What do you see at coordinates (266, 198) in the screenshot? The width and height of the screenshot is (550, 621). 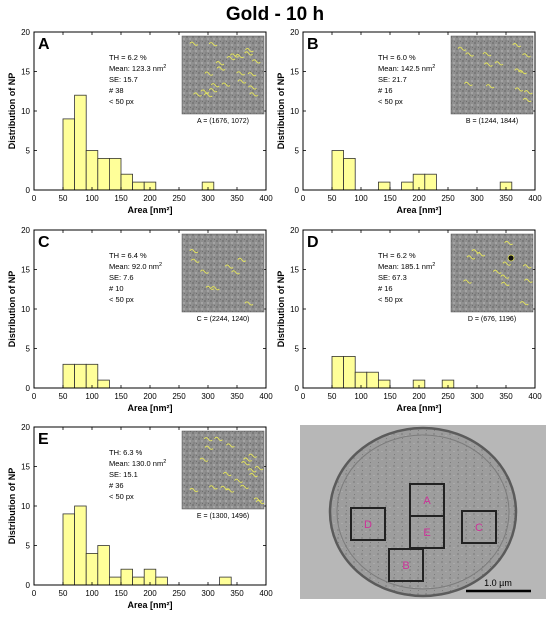 I see `x-tick-label: 400` at bounding box center [266, 198].